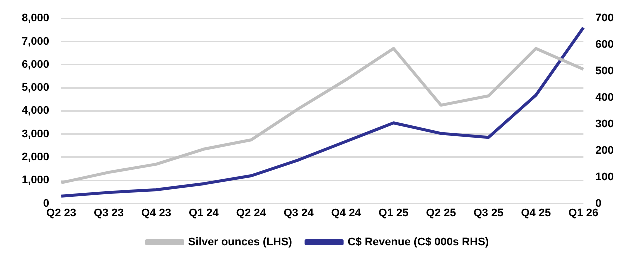  What do you see at coordinates (36, 88) in the screenshot?
I see `y-tick-label: 5,000` at bounding box center [36, 88].